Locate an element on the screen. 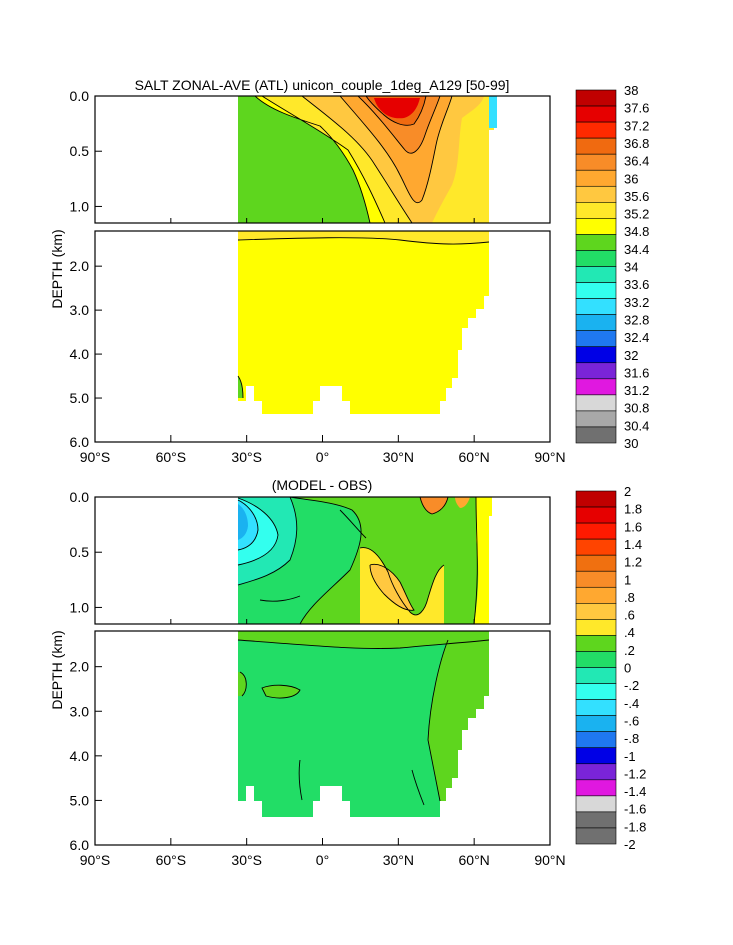  salt-field-contours is located at coordinates (353, 159).